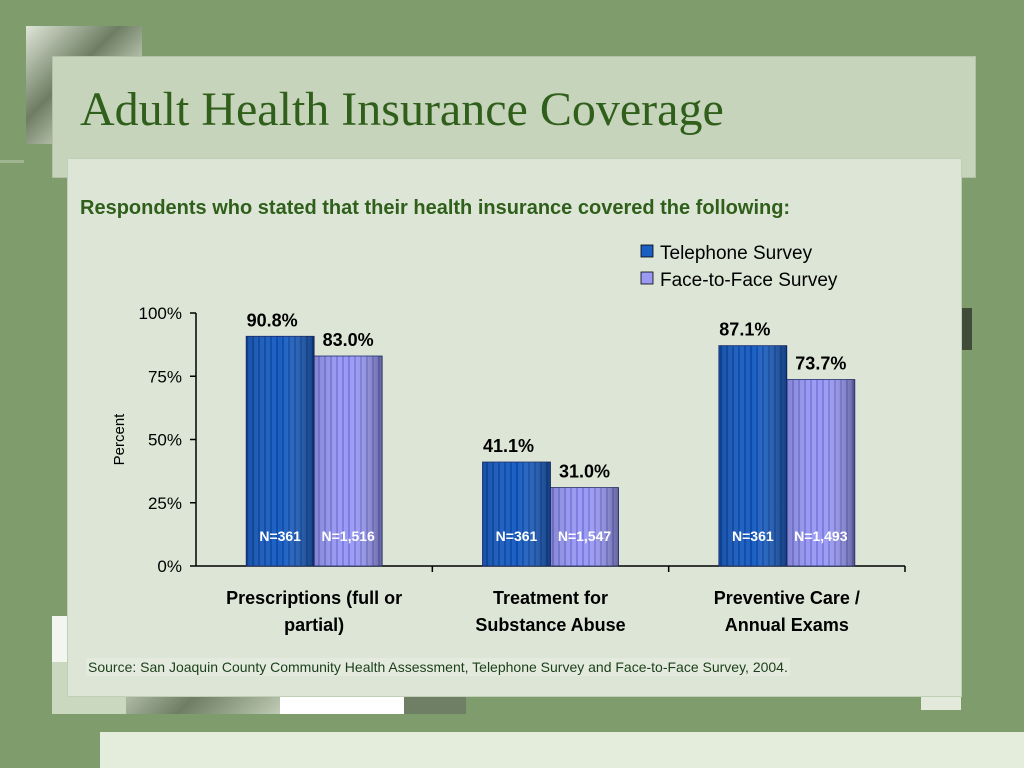  I want to click on legend-entry: Telephone Survey, so click(736, 253).